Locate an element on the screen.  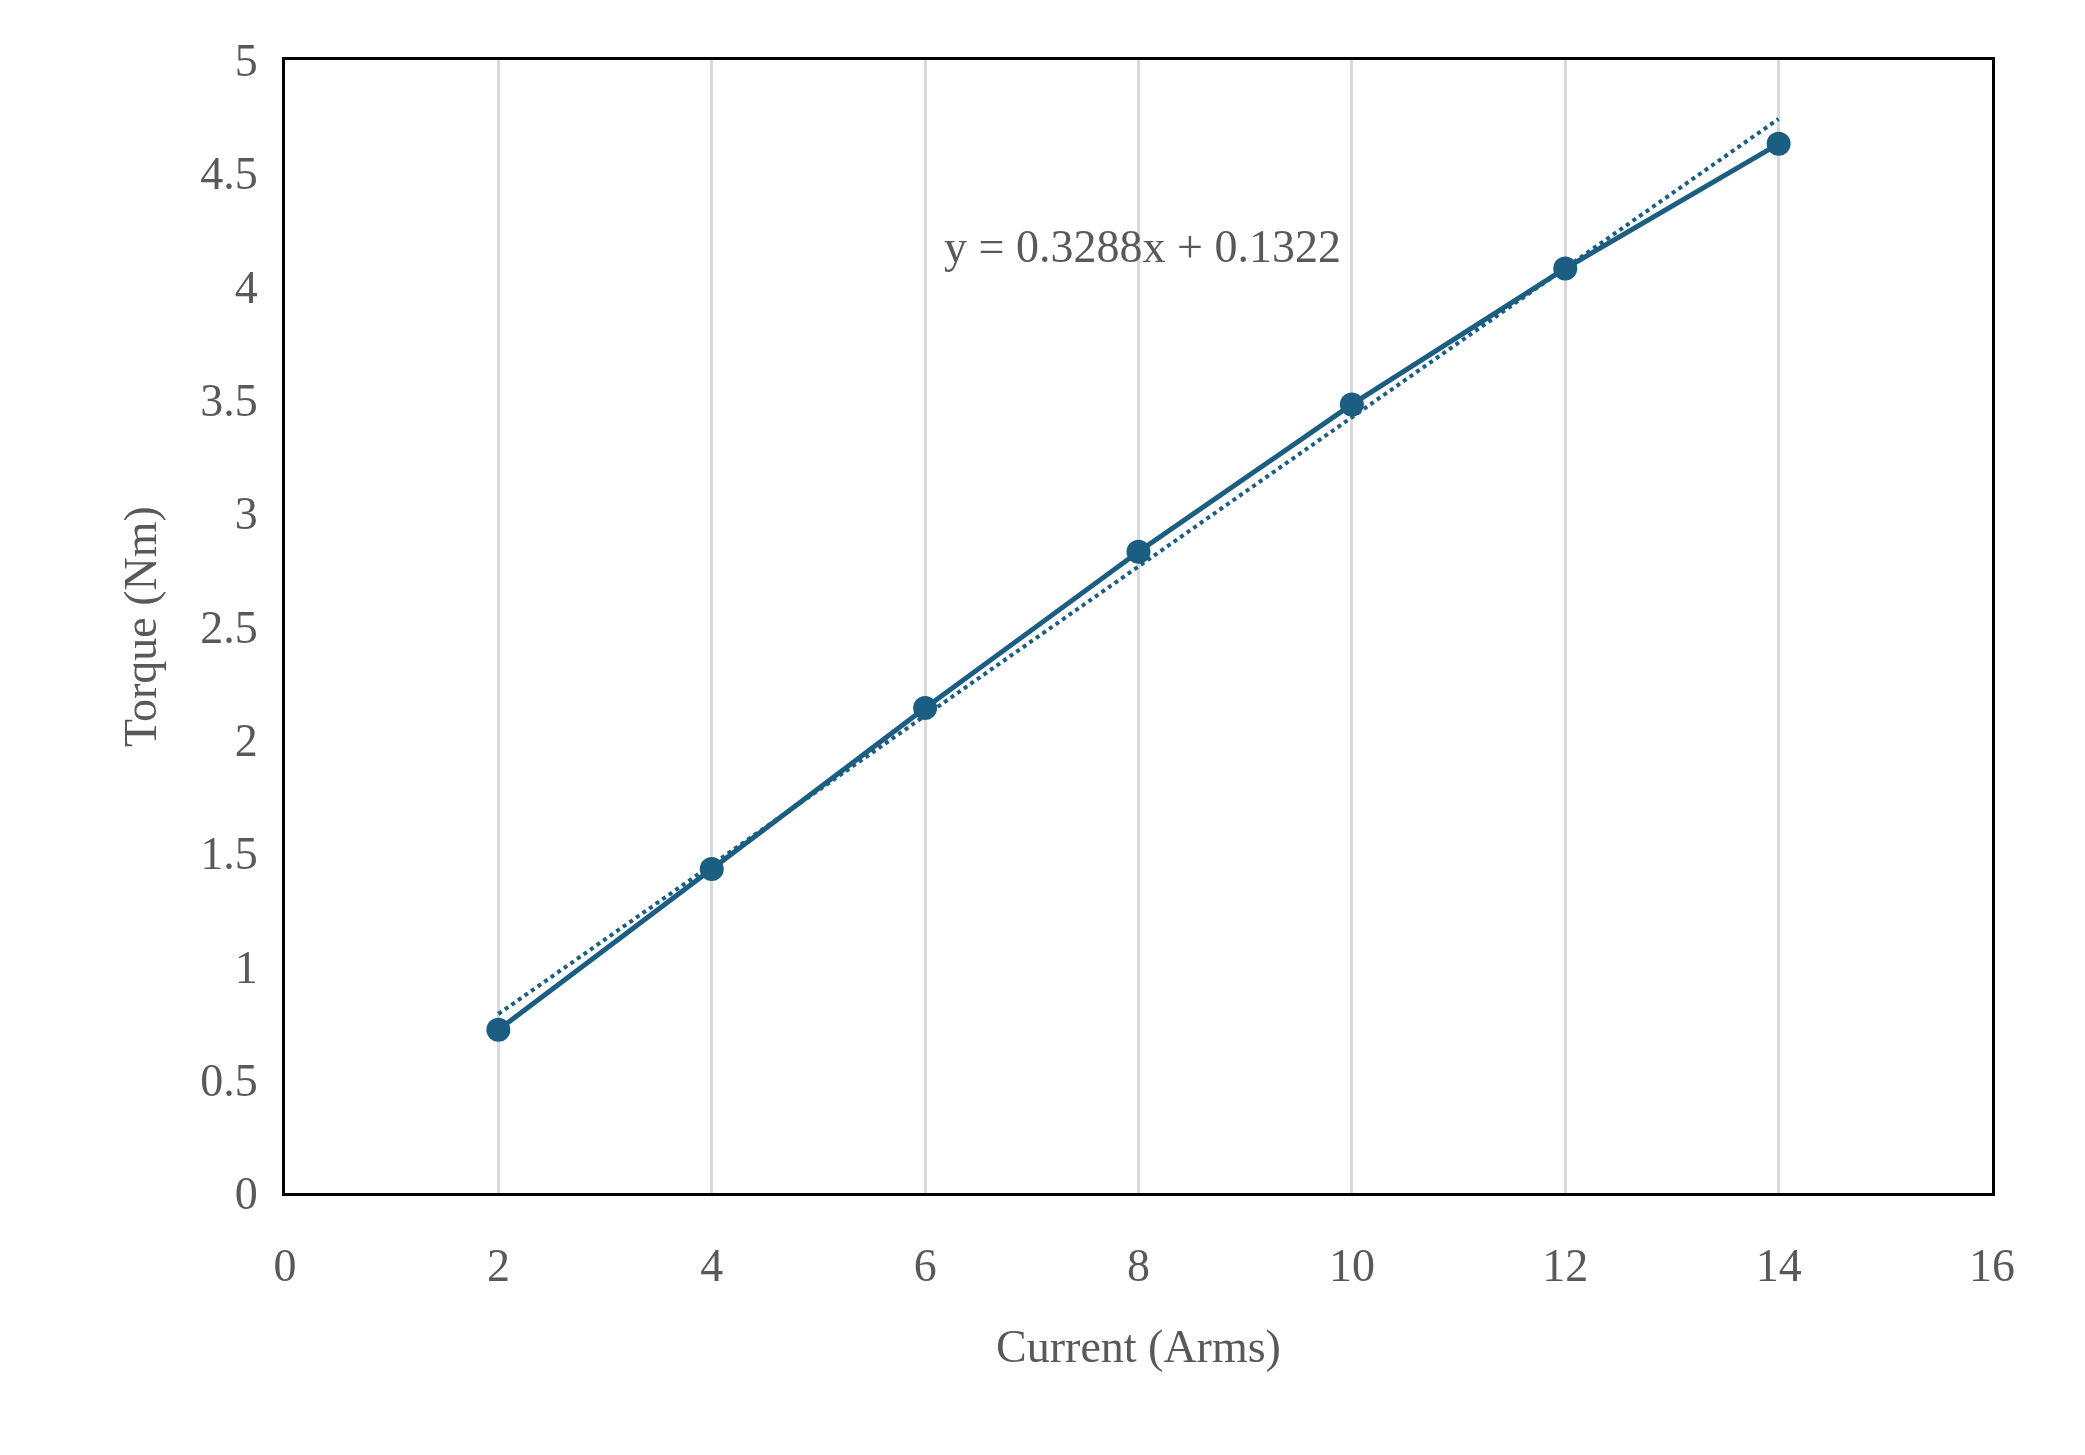
x-tick-label: 14 is located at coordinates (1778, 1266).